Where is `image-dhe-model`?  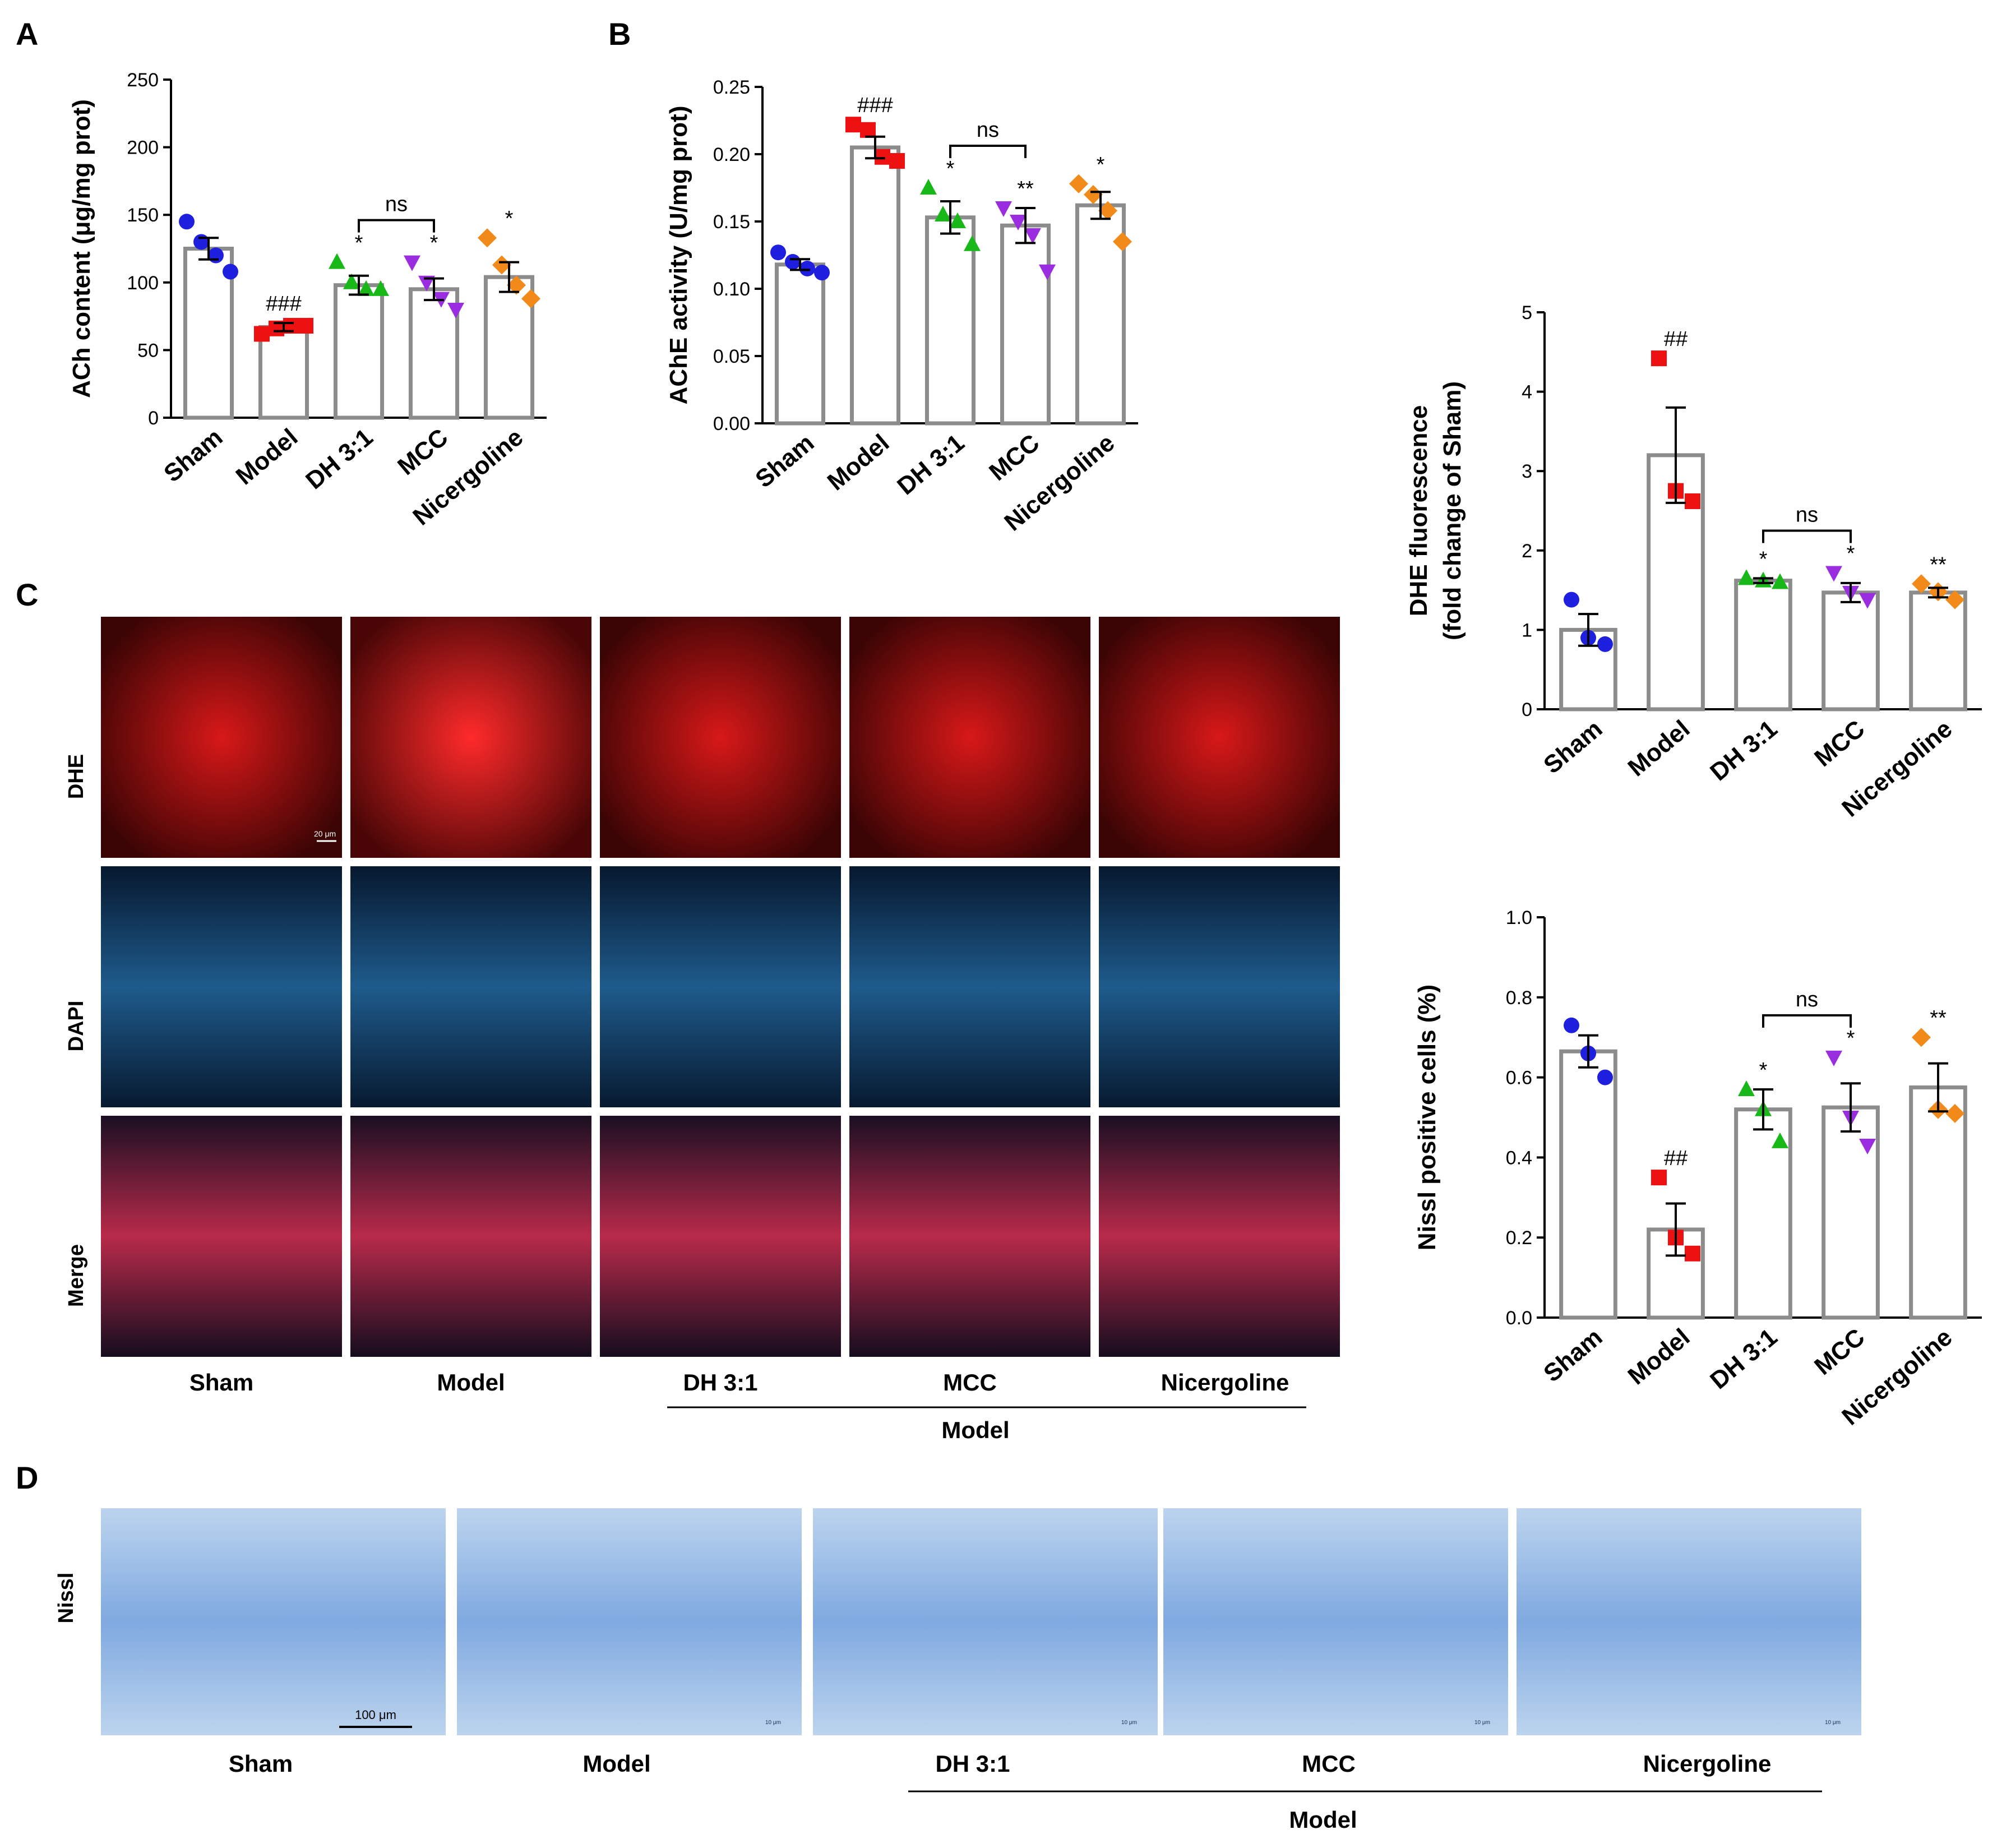
image-dhe-model is located at coordinates (471, 737).